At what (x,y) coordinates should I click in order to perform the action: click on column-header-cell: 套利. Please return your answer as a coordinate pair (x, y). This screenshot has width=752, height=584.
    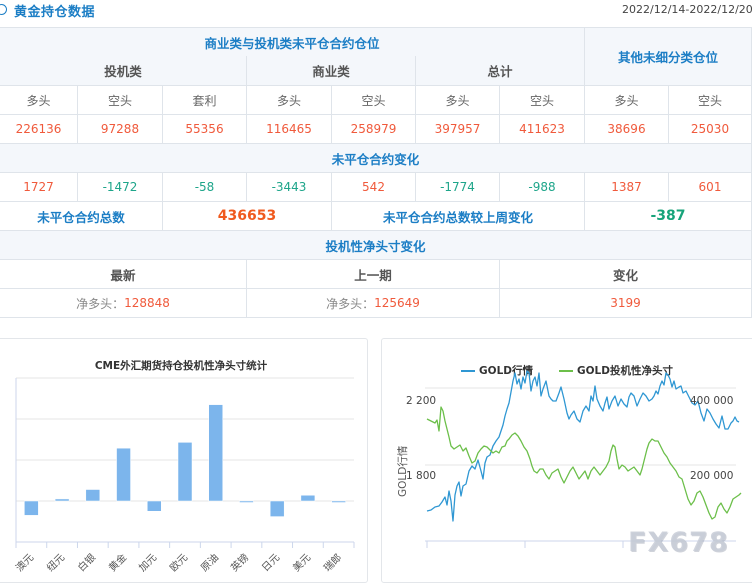
    Looking at the image, I should click on (205, 100).